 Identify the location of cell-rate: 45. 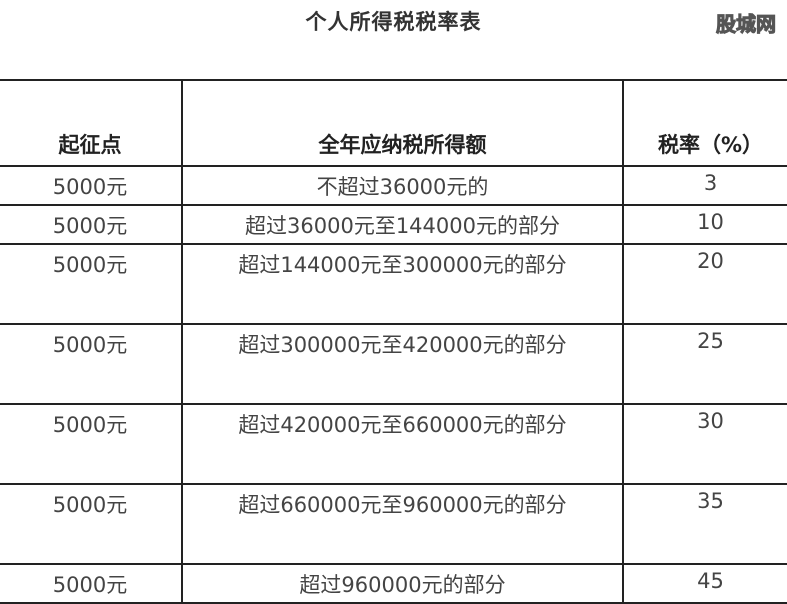
(704, 583).